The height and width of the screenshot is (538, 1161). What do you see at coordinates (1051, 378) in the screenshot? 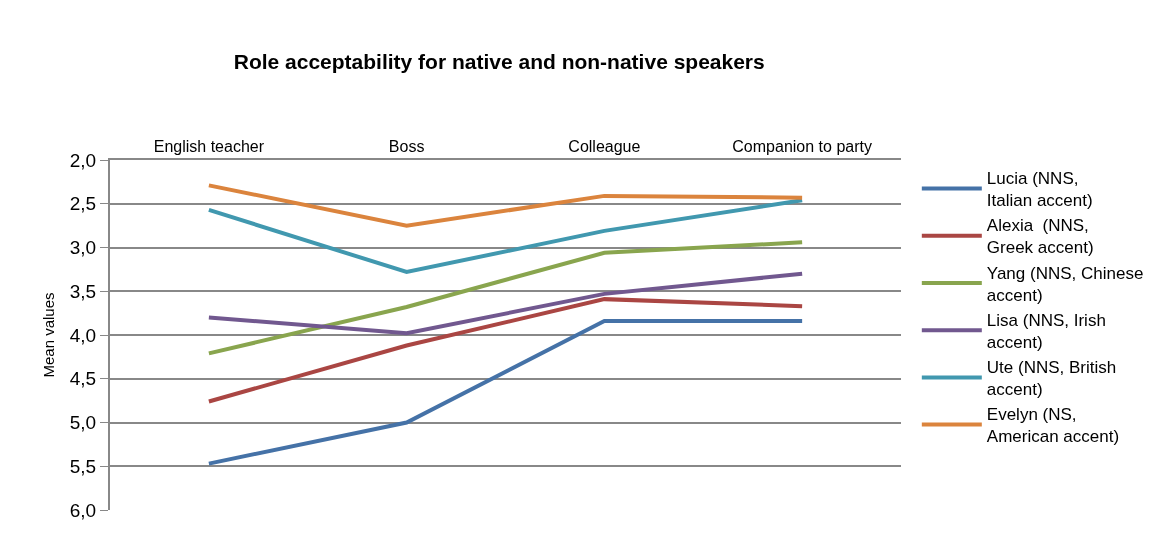
I see `legend-label: Ute (NNS, British accent)` at bounding box center [1051, 378].